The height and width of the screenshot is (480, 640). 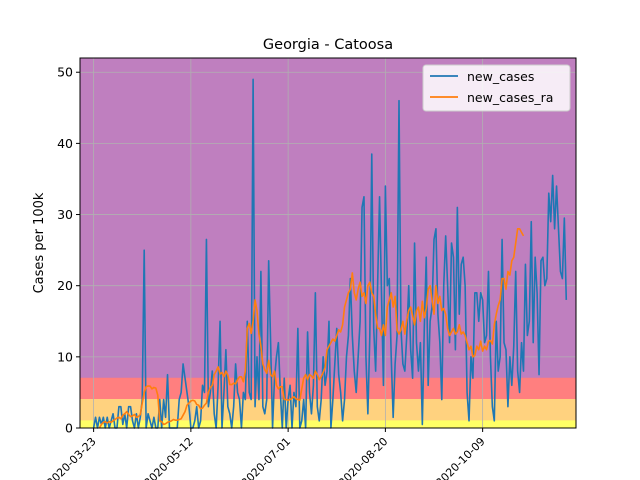 What do you see at coordinates (266, 457) in the screenshot?
I see `x-tick-label: 2020-07-01` at bounding box center [266, 457].